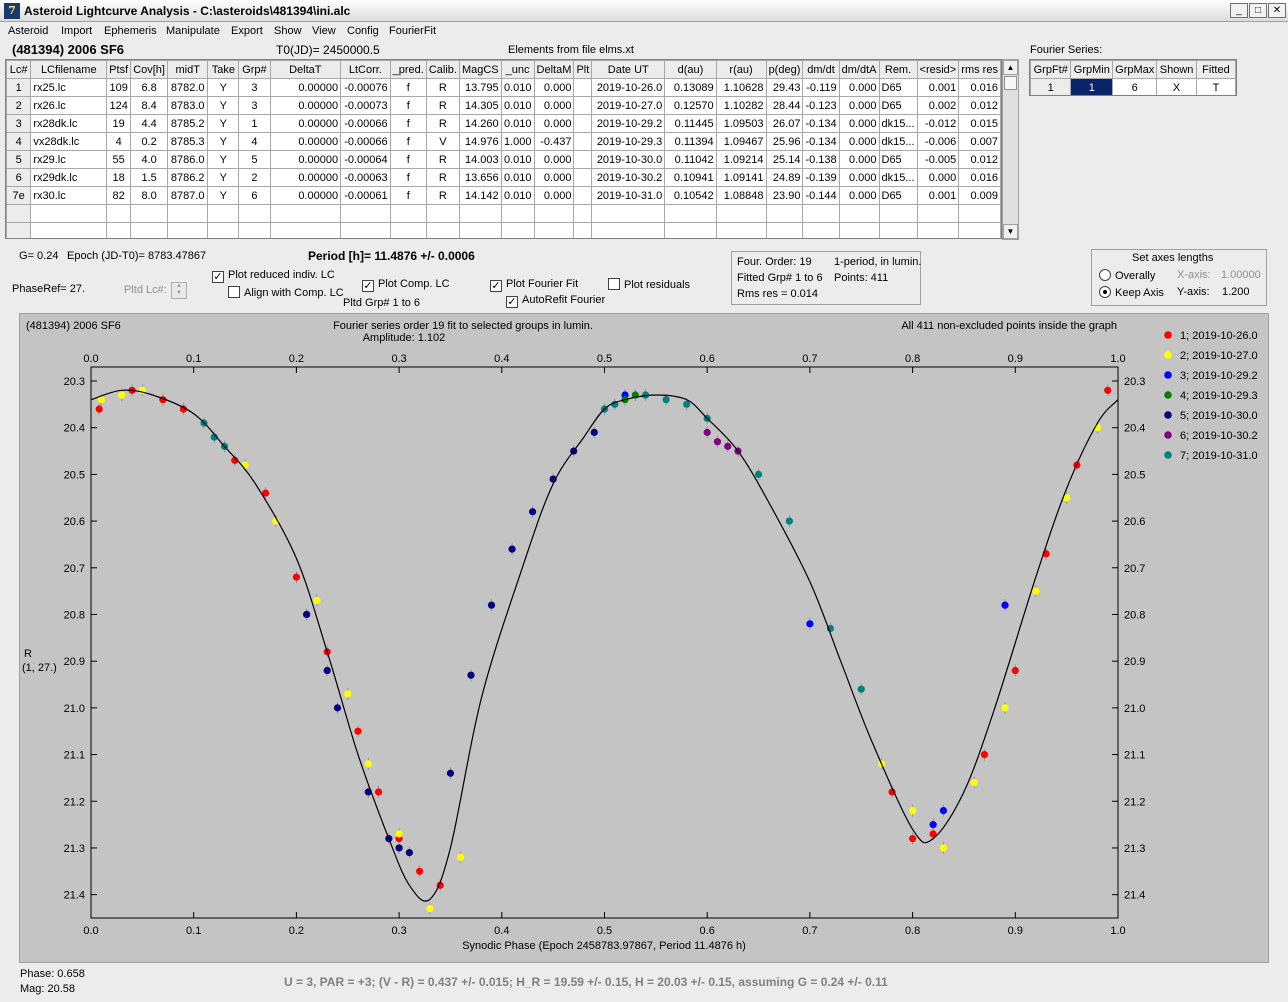 This screenshot has height=1002, width=1288. What do you see at coordinates (938, 123) in the screenshot?
I see `table-cell: -0.012` at bounding box center [938, 123].